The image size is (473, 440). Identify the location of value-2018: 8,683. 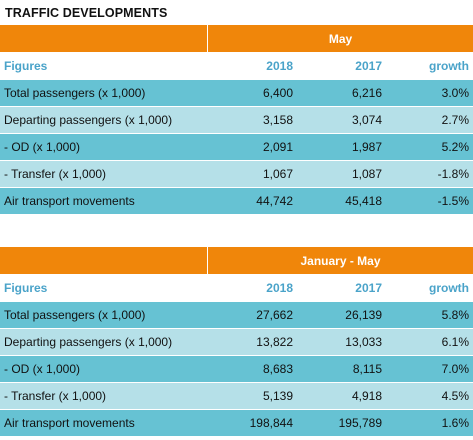
(277, 369).